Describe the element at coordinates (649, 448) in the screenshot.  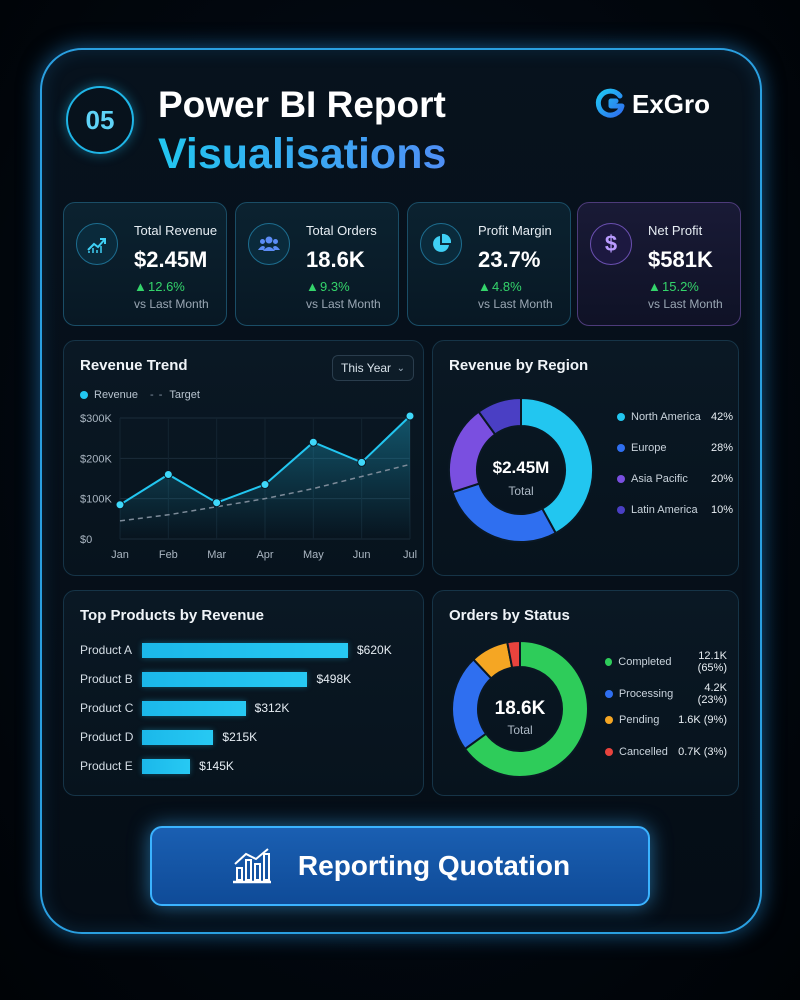
I see `legend-name: Europe` at that location.